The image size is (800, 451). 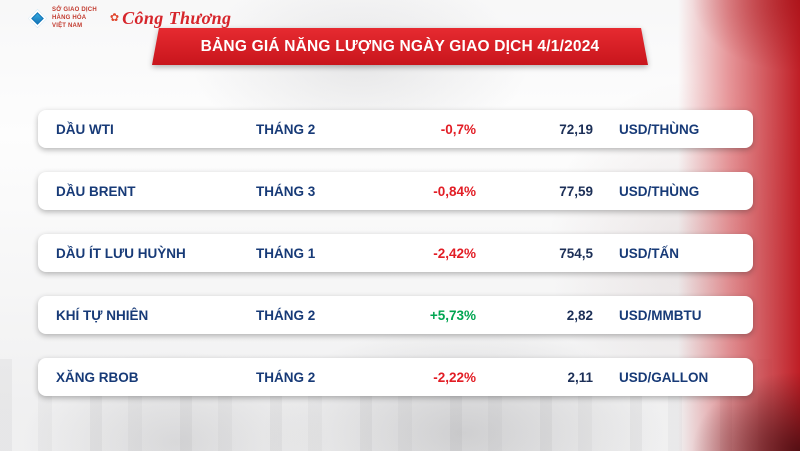 What do you see at coordinates (576, 253) in the screenshot?
I see `price-value: 754,5` at bounding box center [576, 253].